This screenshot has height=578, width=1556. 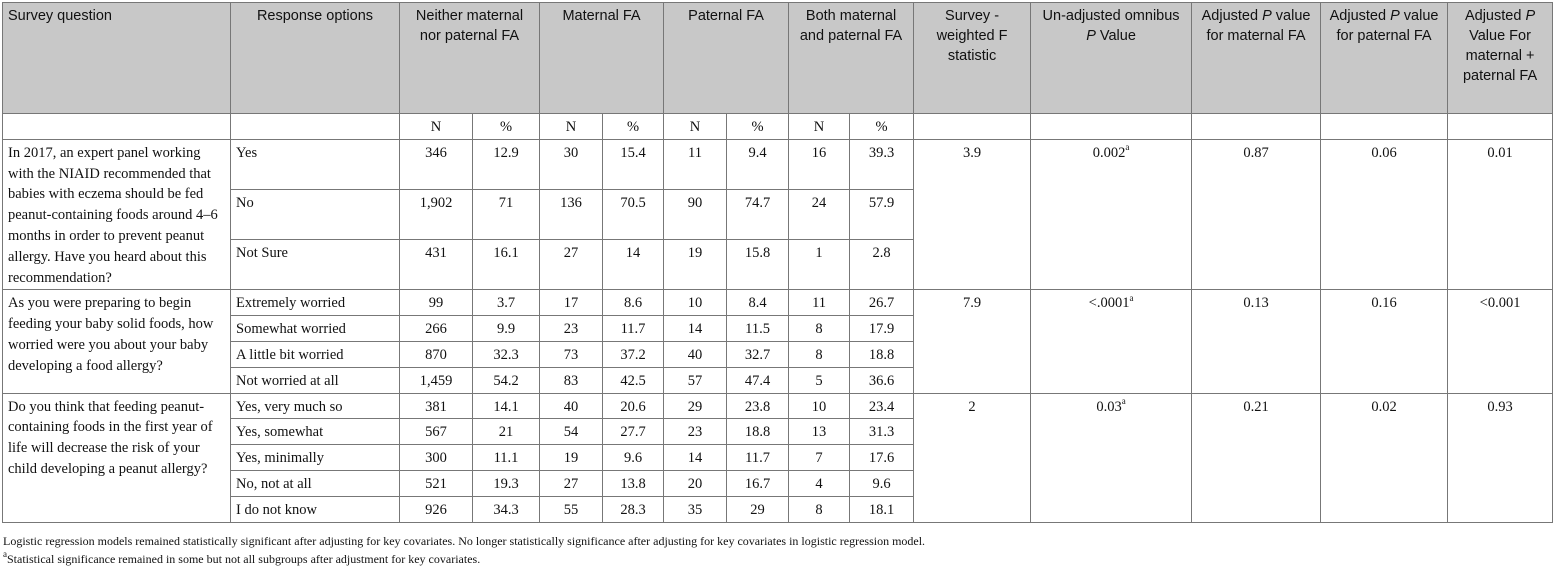 What do you see at coordinates (571, 164) in the screenshot?
I see `count-cell: 30` at bounding box center [571, 164].